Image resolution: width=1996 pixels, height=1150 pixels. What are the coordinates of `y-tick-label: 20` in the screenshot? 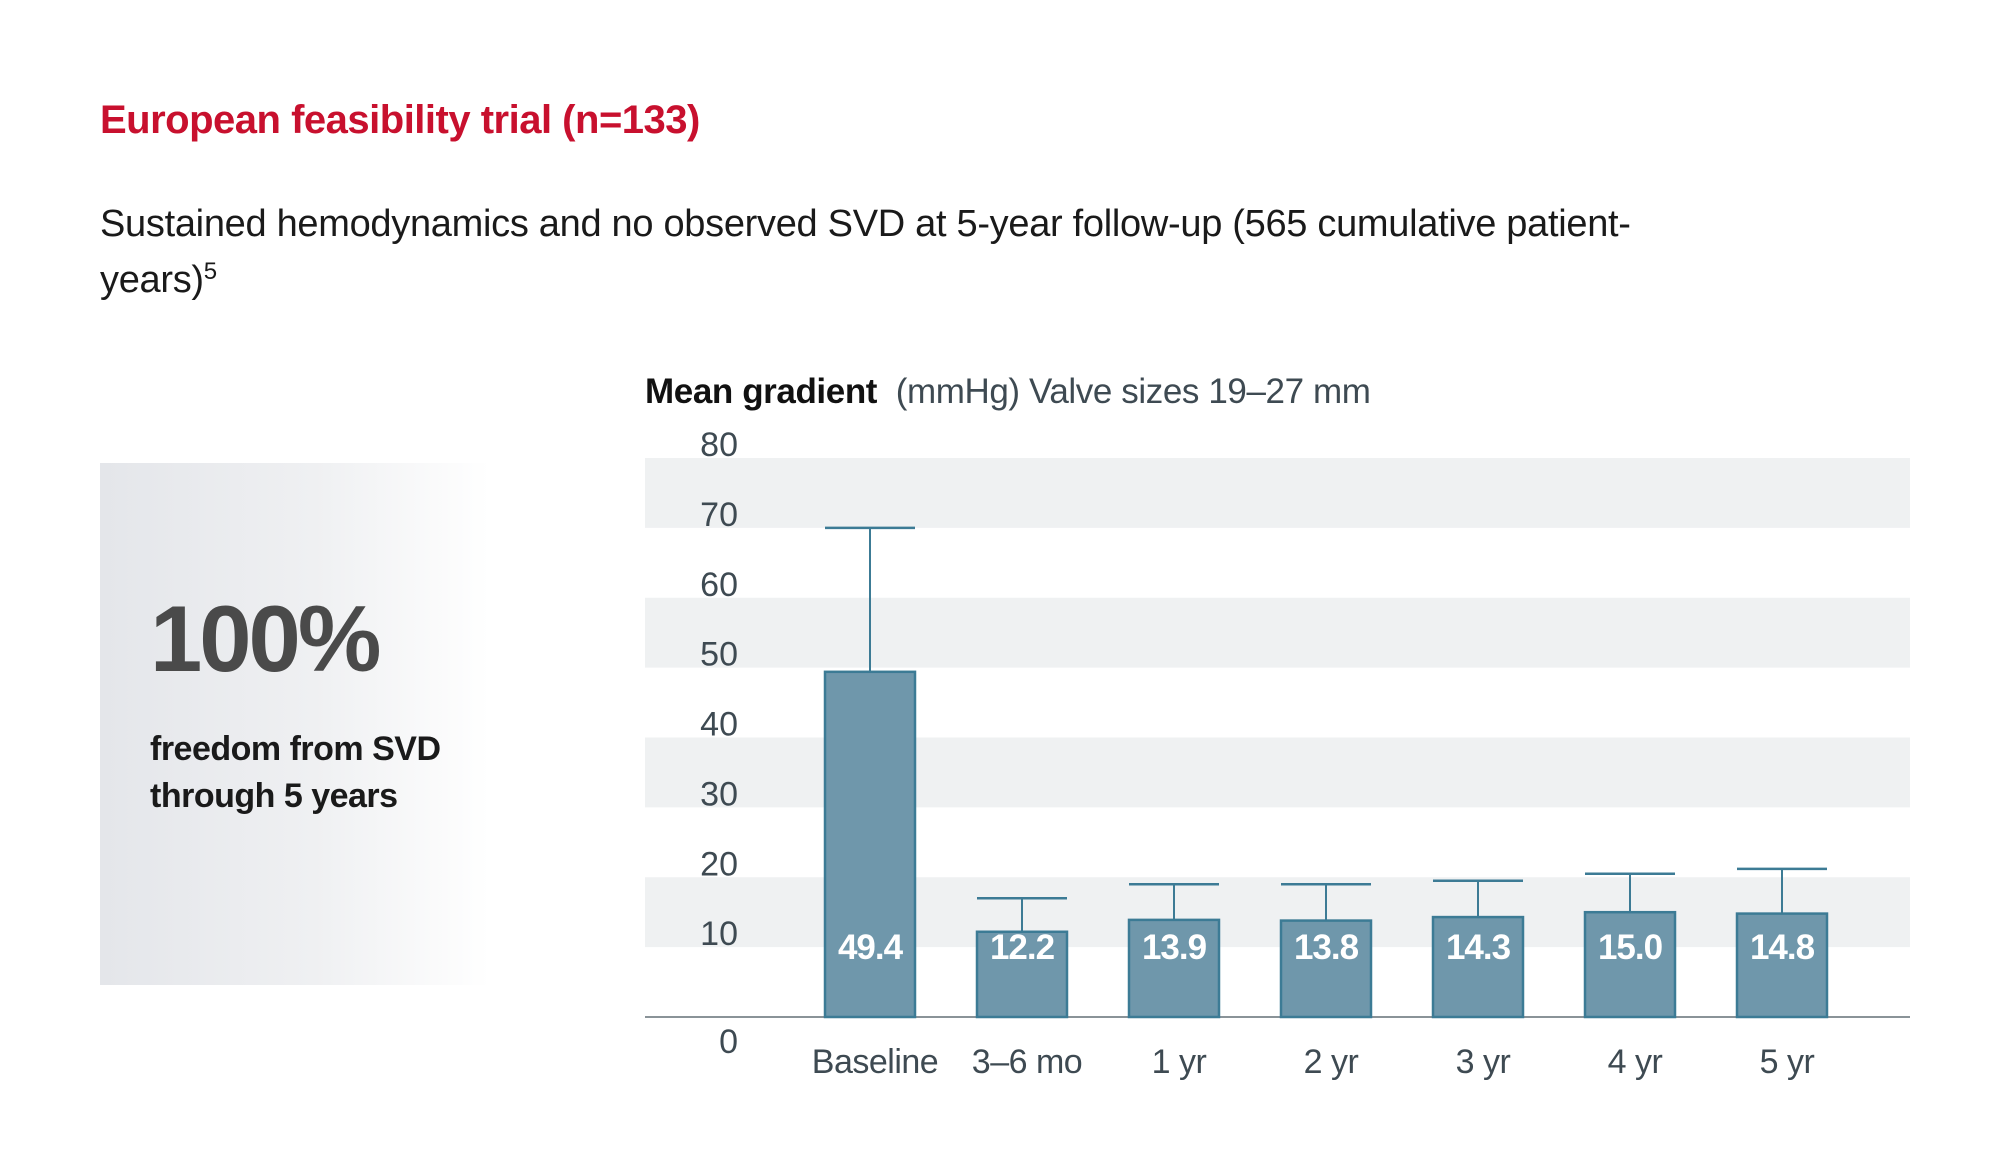 It's located at (719, 864).